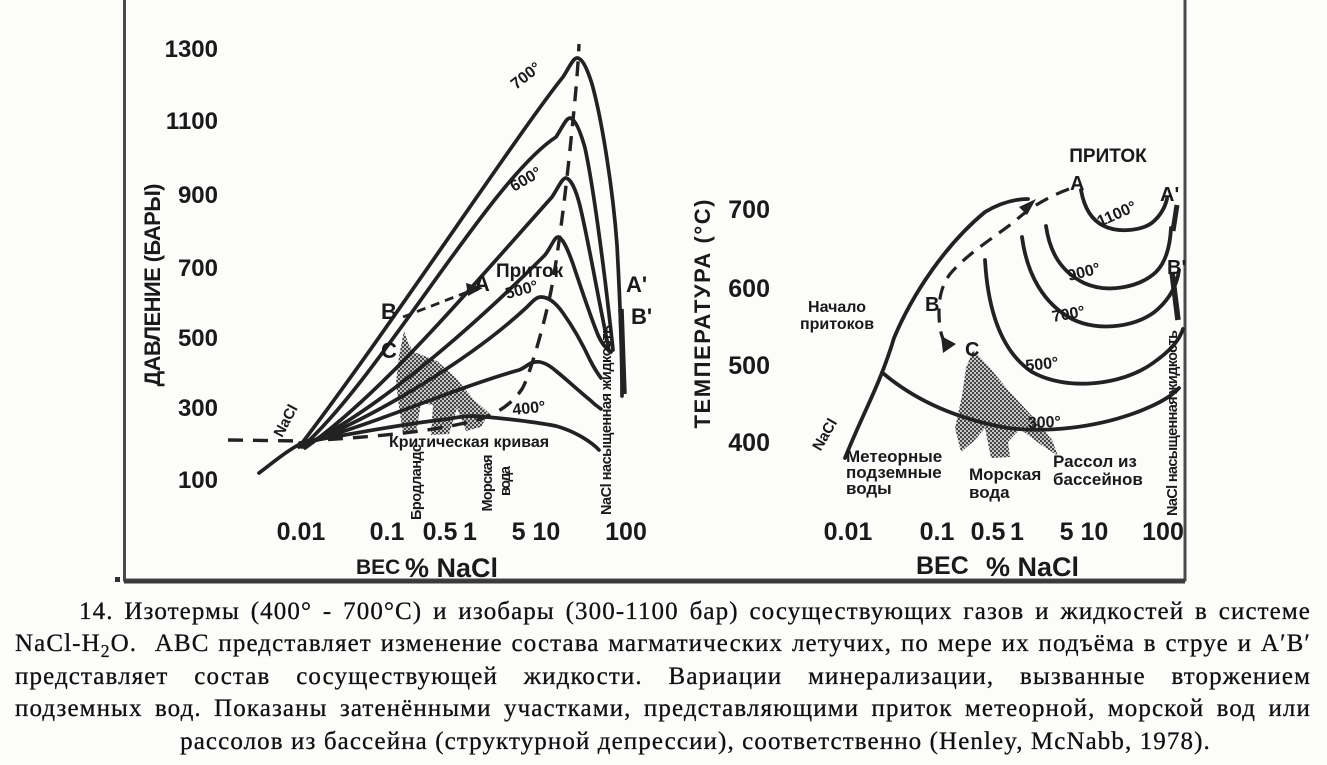 Image resolution: width=1327 pixels, height=765 pixels. I want to click on svg-text: Приток, so click(530, 271).